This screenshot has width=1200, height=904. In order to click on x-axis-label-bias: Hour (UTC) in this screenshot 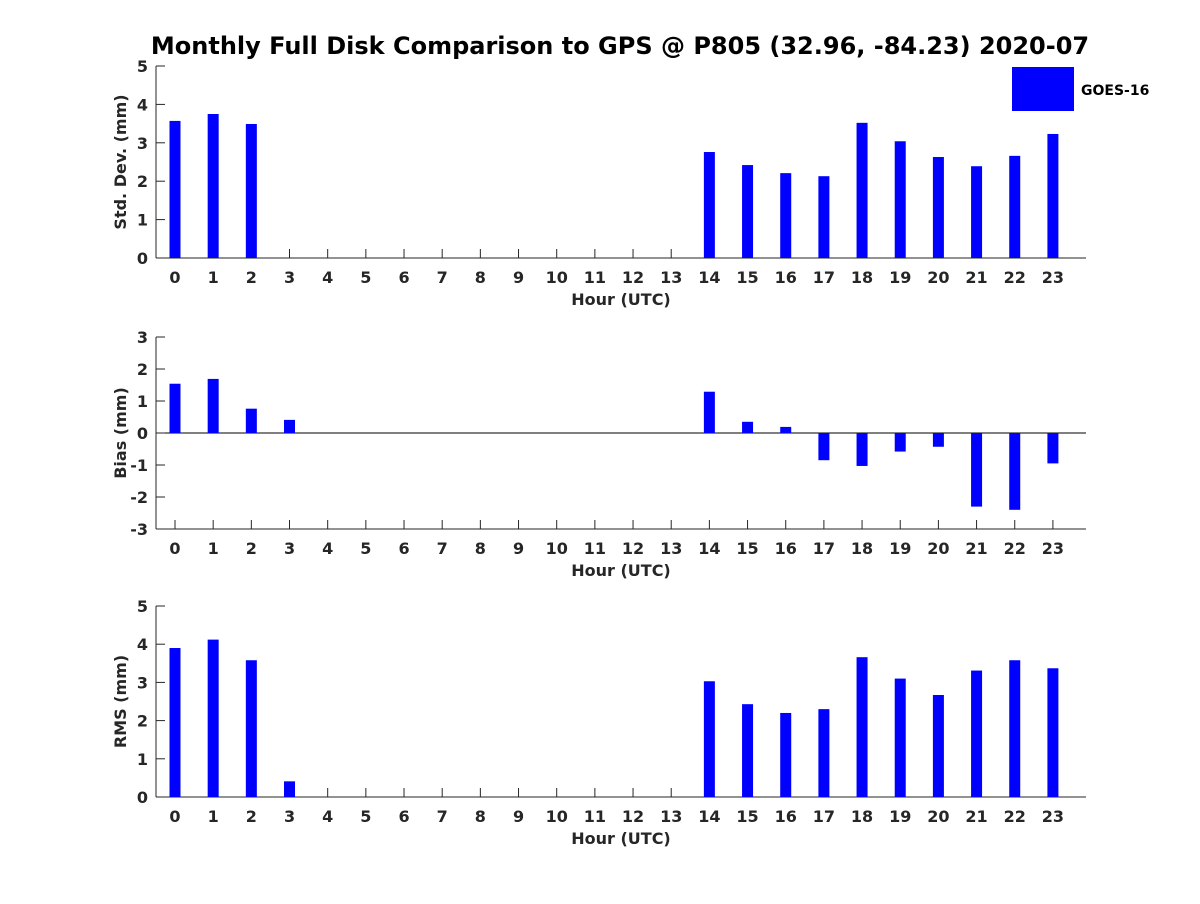, I will do `click(621, 570)`.